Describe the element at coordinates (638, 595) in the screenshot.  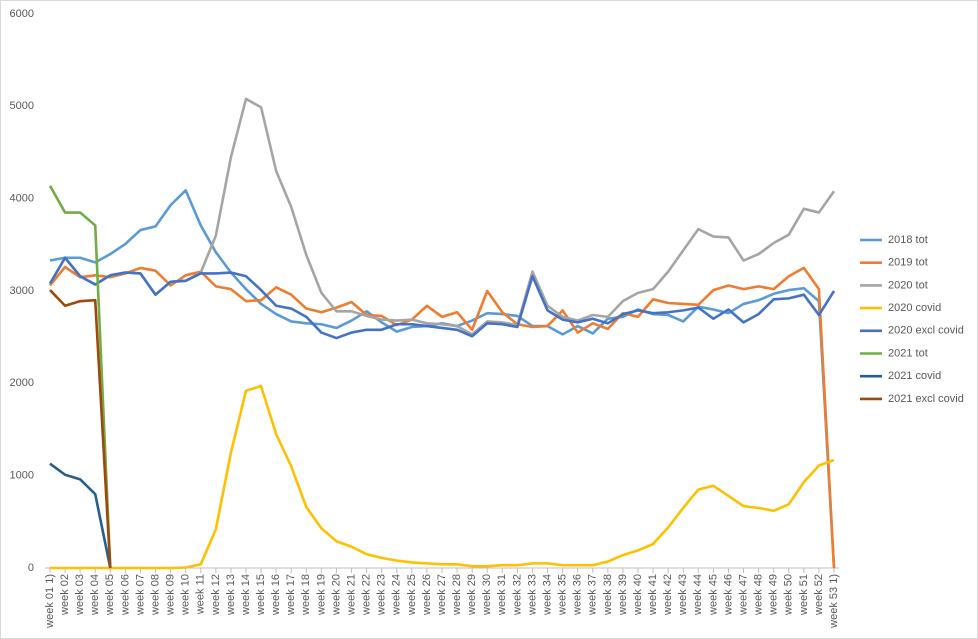
I see `x-tick-label: week 40` at that location.